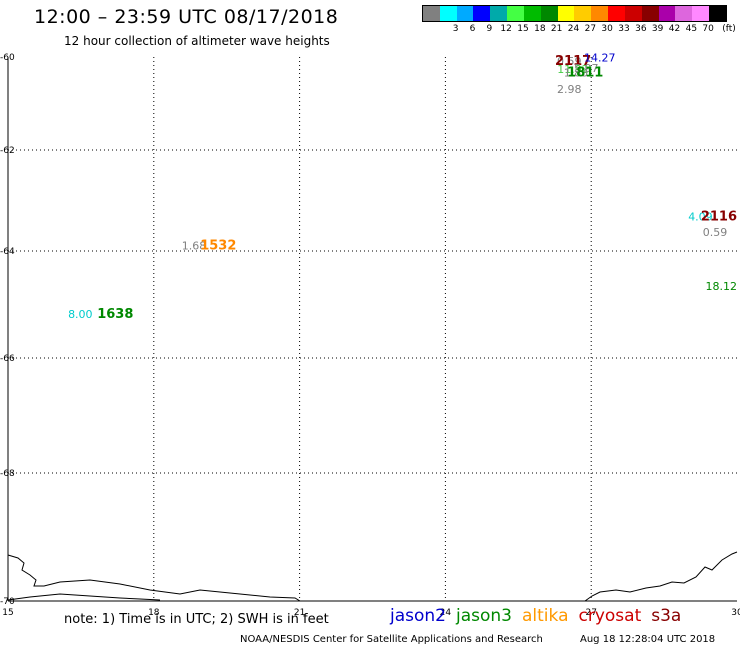 The image size is (740, 650). What do you see at coordinates (610, 616) in the screenshot?
I see `satellite-cryosat: cryosat` at bounding box center [610, 616].